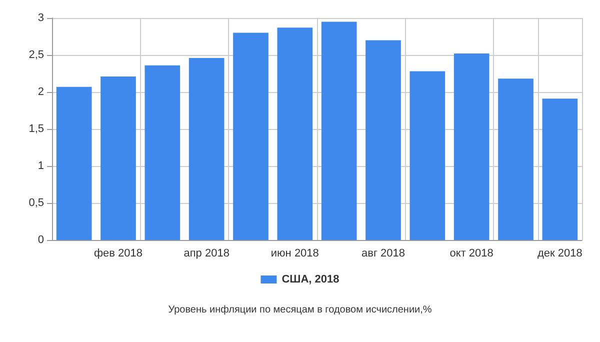 The height and width of the screenshot is (342, 600). What do you see at coordinates (559, 254) in the screenshot?
I see `x-tick-label: дек 2018` at bounding box center [559, 254].